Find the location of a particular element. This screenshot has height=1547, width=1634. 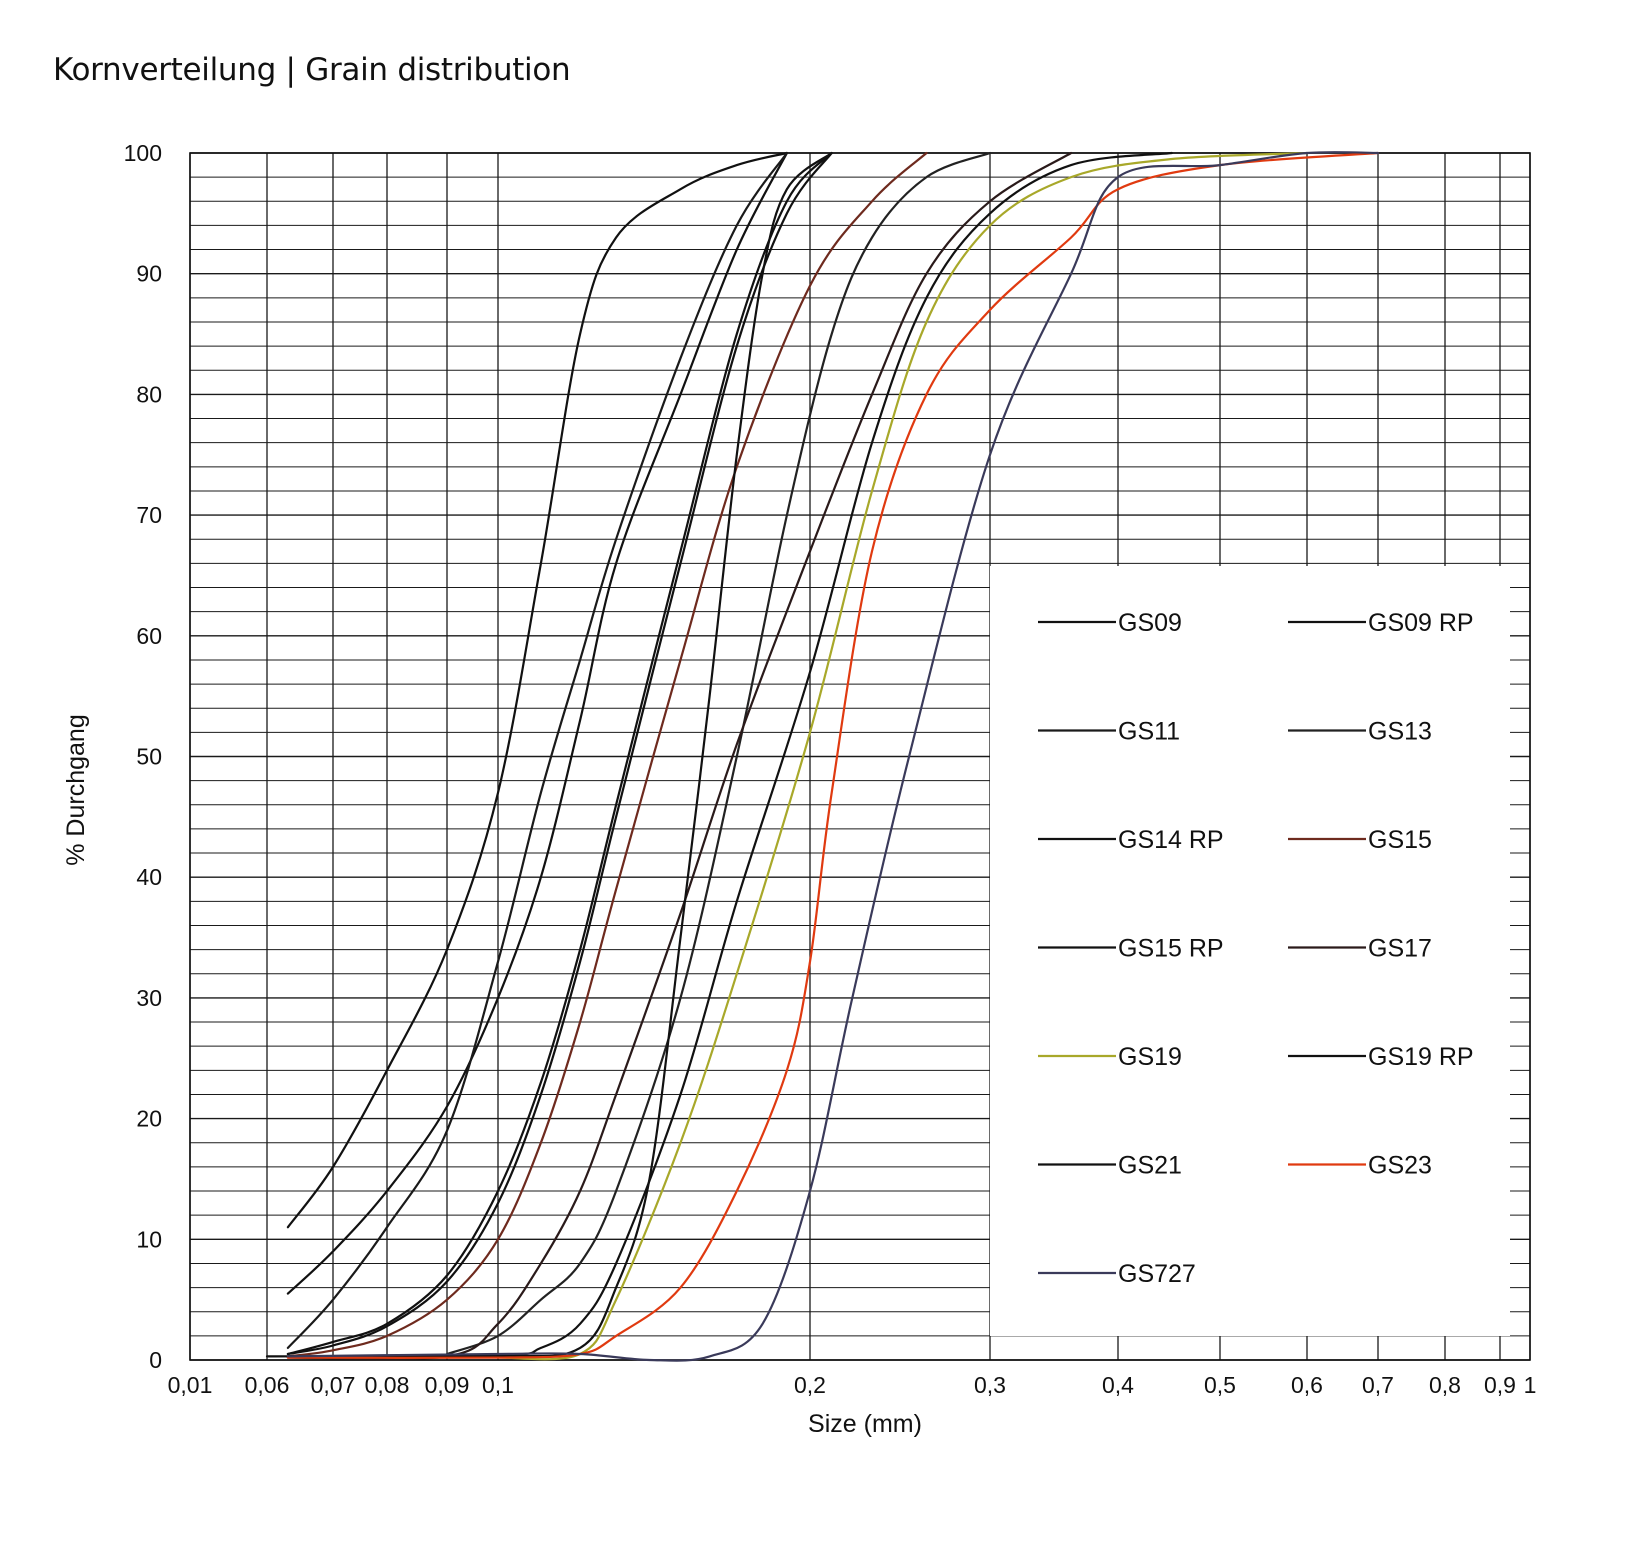

x-tick-label: 0,4 is located at coordinates (1118, 1385).